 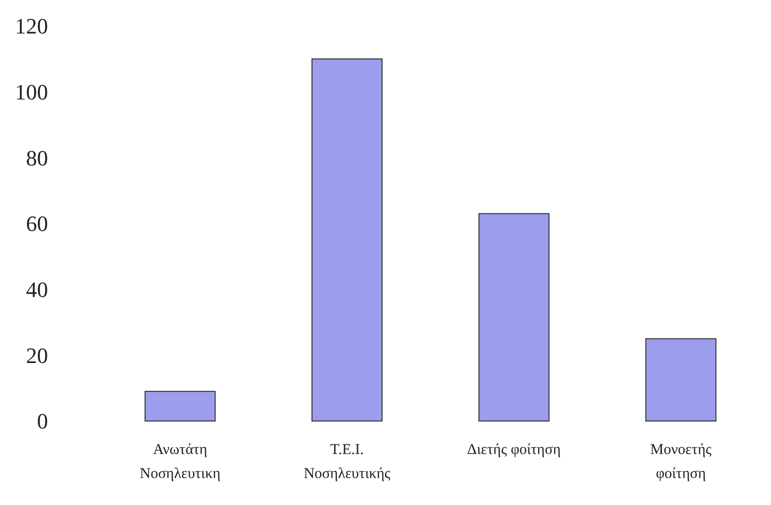 What do you see at coordinates (37, 355) in the screenshot?
I see `y-tick-label: 20` at bounding box center [37, 355].